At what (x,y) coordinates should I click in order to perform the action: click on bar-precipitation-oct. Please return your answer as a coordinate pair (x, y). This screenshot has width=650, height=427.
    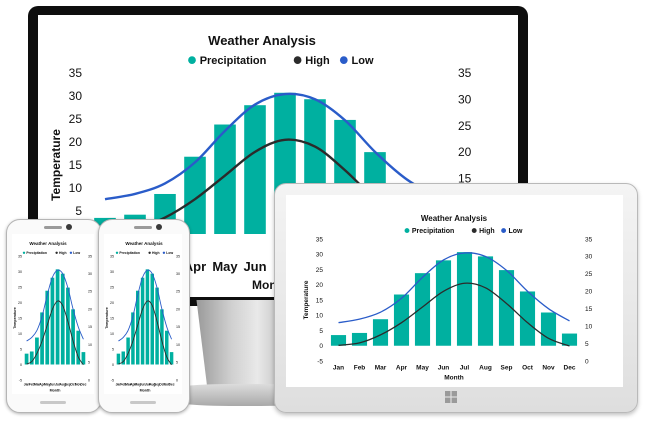
    Looking at the image, I should click on (527, 318).